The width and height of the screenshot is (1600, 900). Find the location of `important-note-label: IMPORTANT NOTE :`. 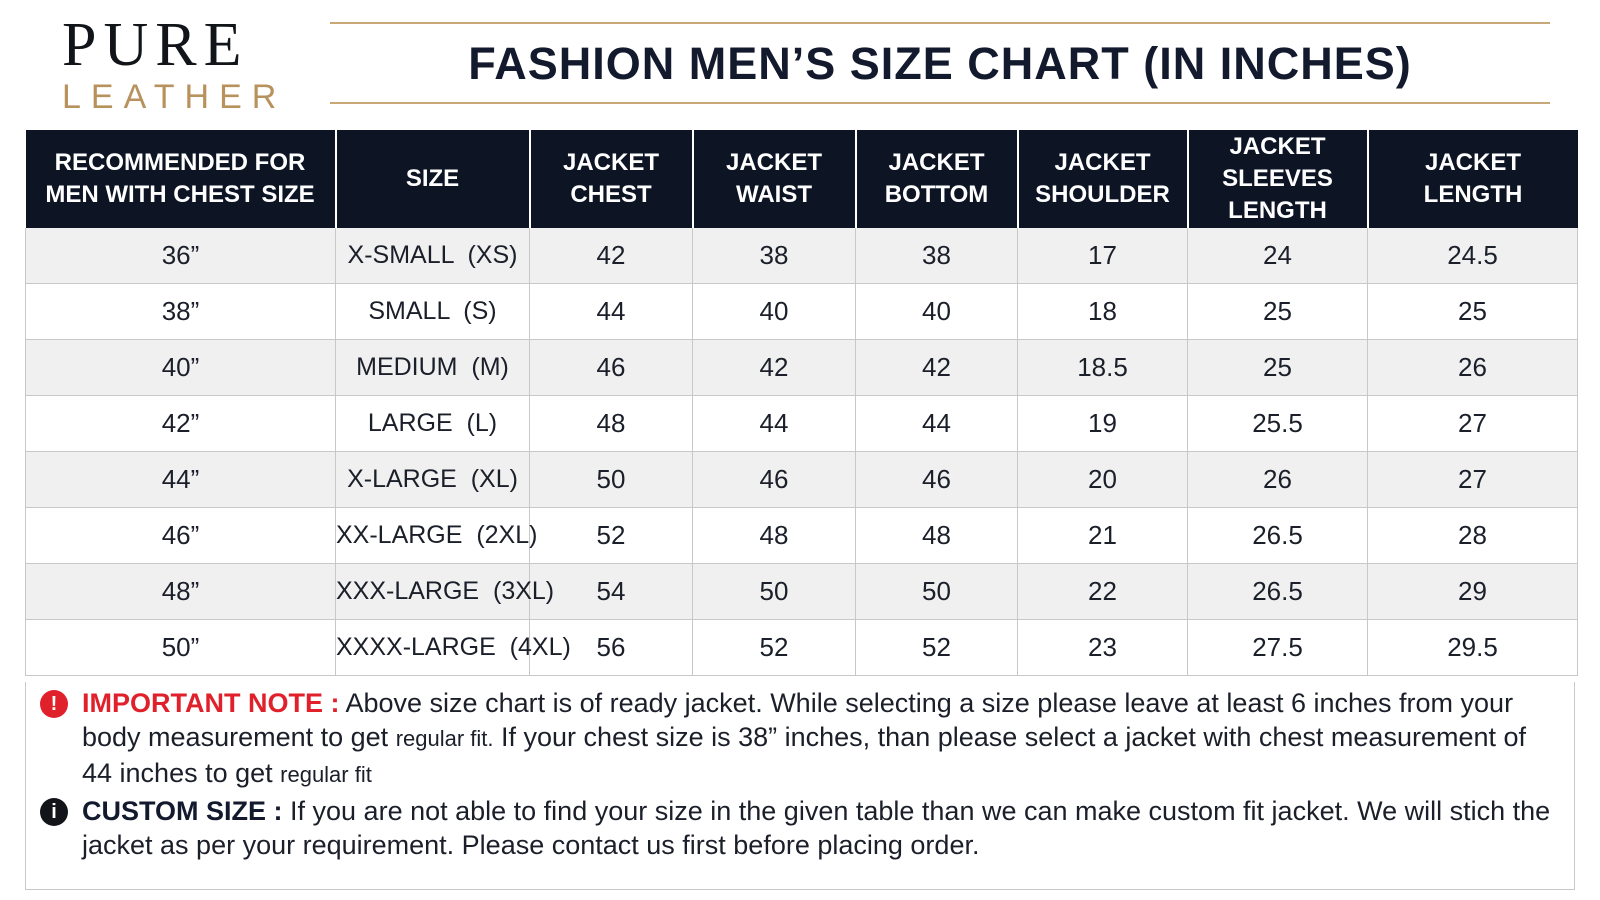

important-note-label: IMPORTANT NOTE : is located at coordinates (211, 703).